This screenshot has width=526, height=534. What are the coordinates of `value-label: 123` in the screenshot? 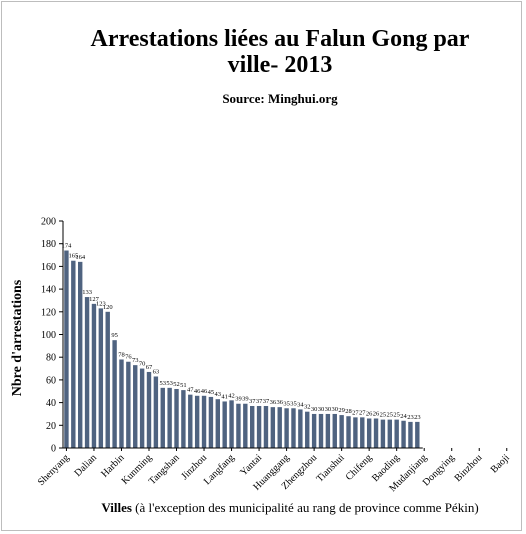 It's located at (101, 303).